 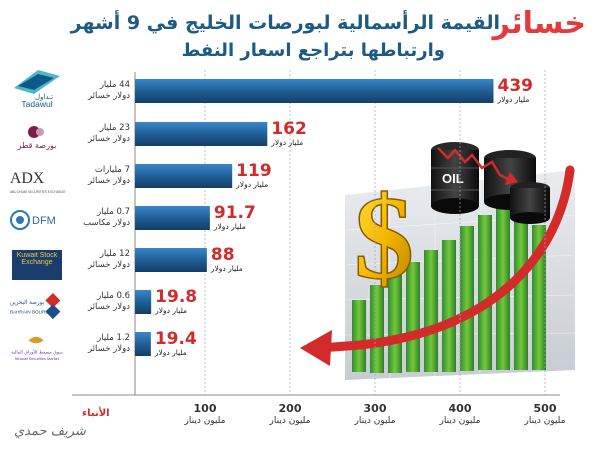 I want to click on bar-value-label: 19.8, so click(x=176, y=297).